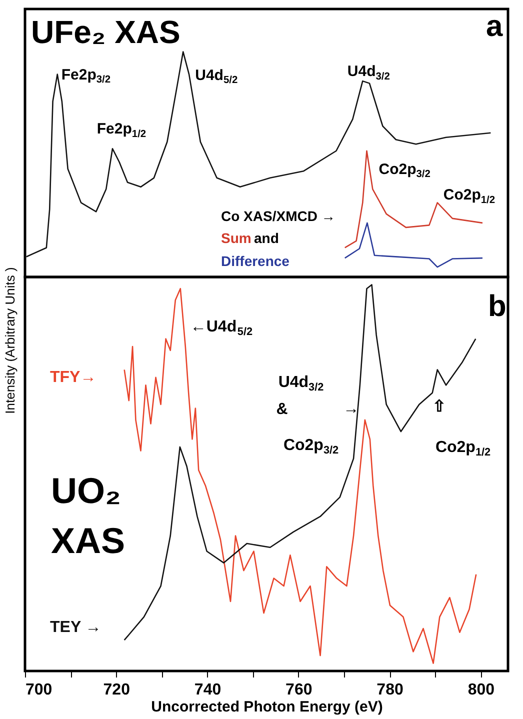 The width and height of the screenshot is (523, 719). What do you see at coordinates (208, 690) in the screenshot?
I see `x-tick-label: 740` at bounding box center [208, 690].